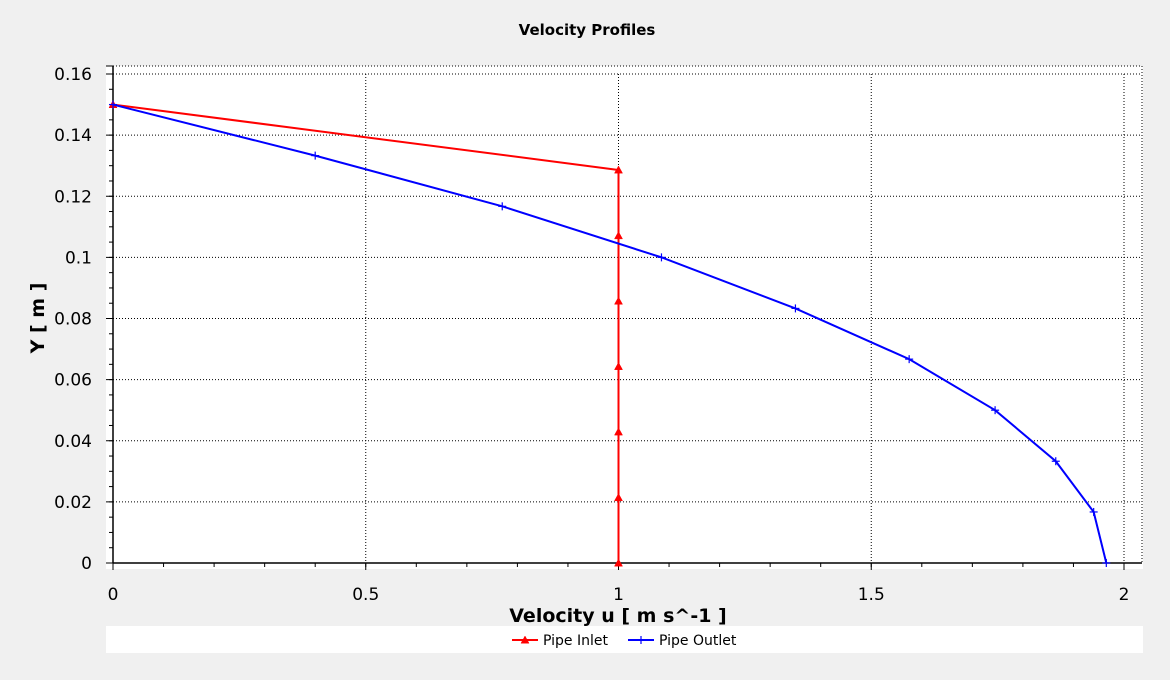 The width and height of the screenshot is (1170, 680). Describe the element at coordinates (73, 320) in the screenshot. I see `y-tick-label: 0.08` at that location.